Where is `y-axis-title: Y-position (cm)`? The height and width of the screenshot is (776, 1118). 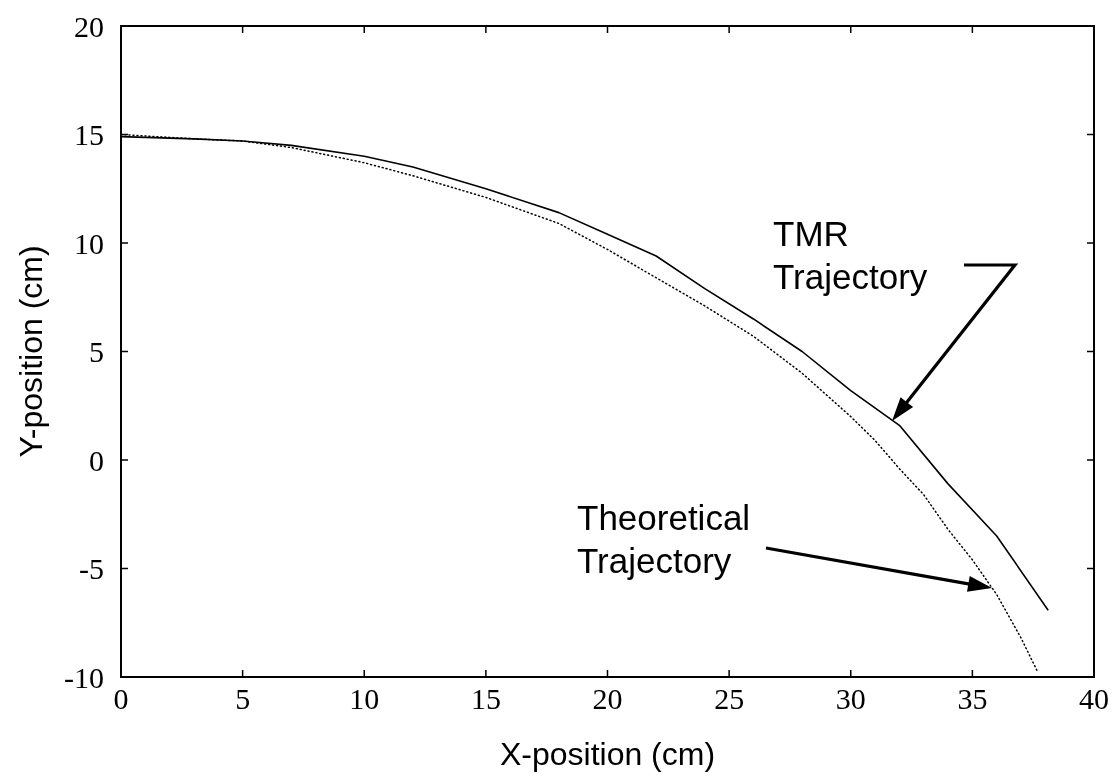
y-axis-title: Y-position (cm) is located at coordinates (31, 351).